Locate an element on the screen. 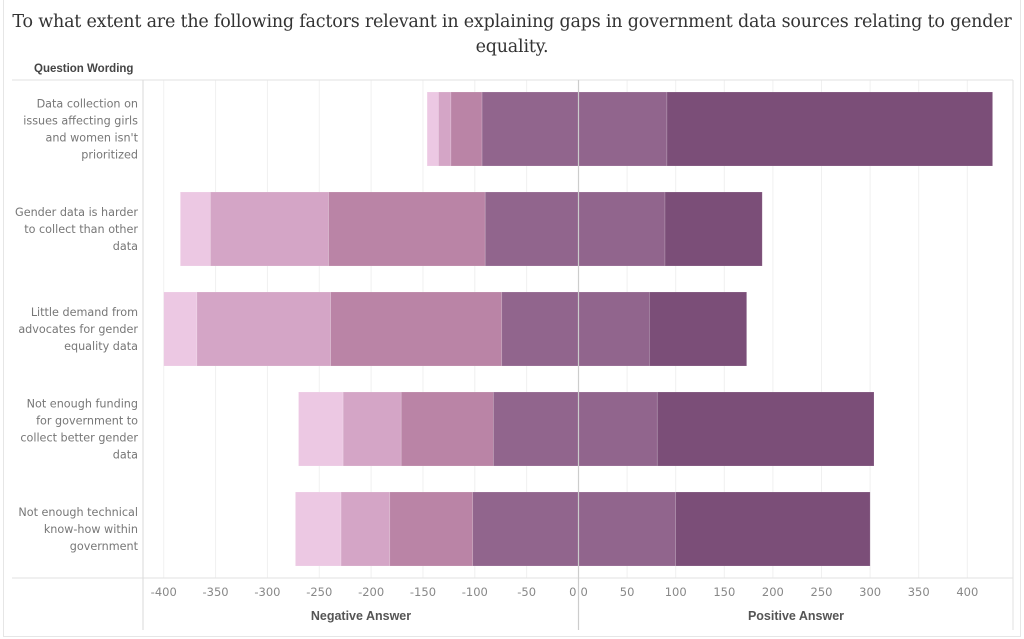 The image size is (1024, 639). row-header-question-wording: Question Wording is located at coordinates (84, 69).